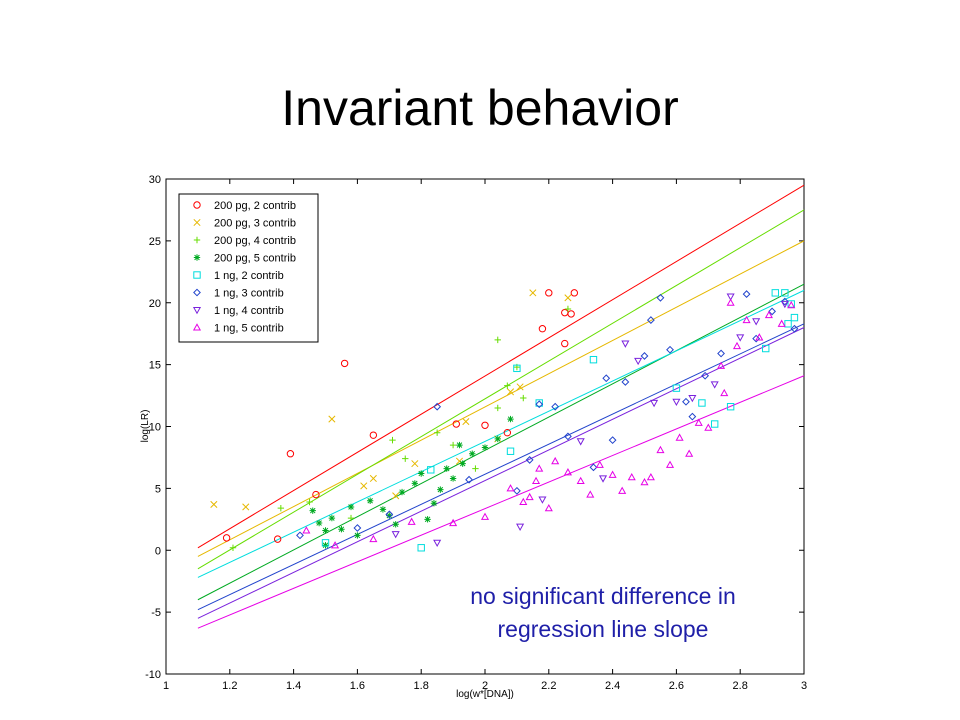 This screenshot has width=960, height=720. What do you see at coordinates (153, 675) in the screenshot?
I see `y-tick-label: -10` at bounding box center [153, 675].